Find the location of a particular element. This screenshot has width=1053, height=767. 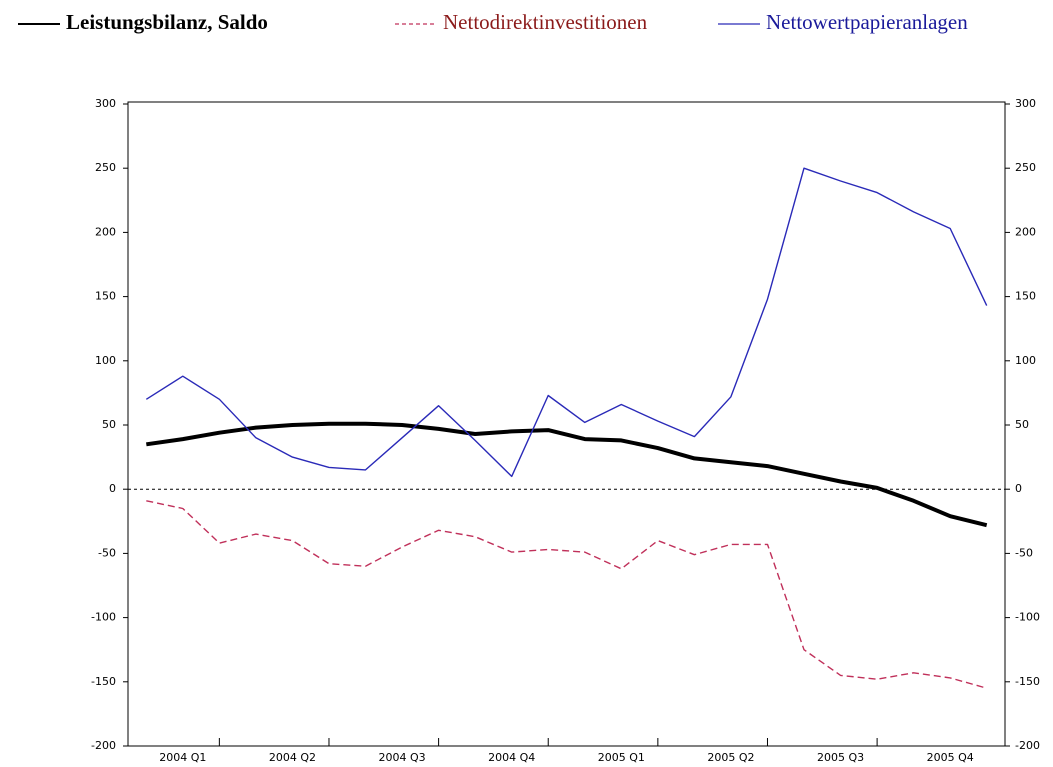

y2-tick-label: -200 is located at coordinates (1027, 745).